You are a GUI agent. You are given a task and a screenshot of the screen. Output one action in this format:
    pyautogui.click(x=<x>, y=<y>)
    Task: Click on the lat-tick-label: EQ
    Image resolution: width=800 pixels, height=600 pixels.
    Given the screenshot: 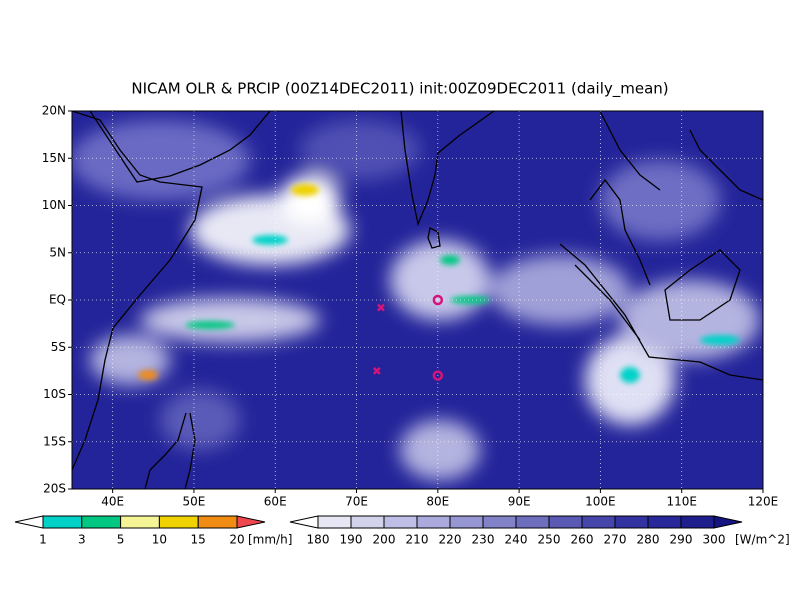 What is the action you would take?
    pyautogui.click(x=57, y=300)
    